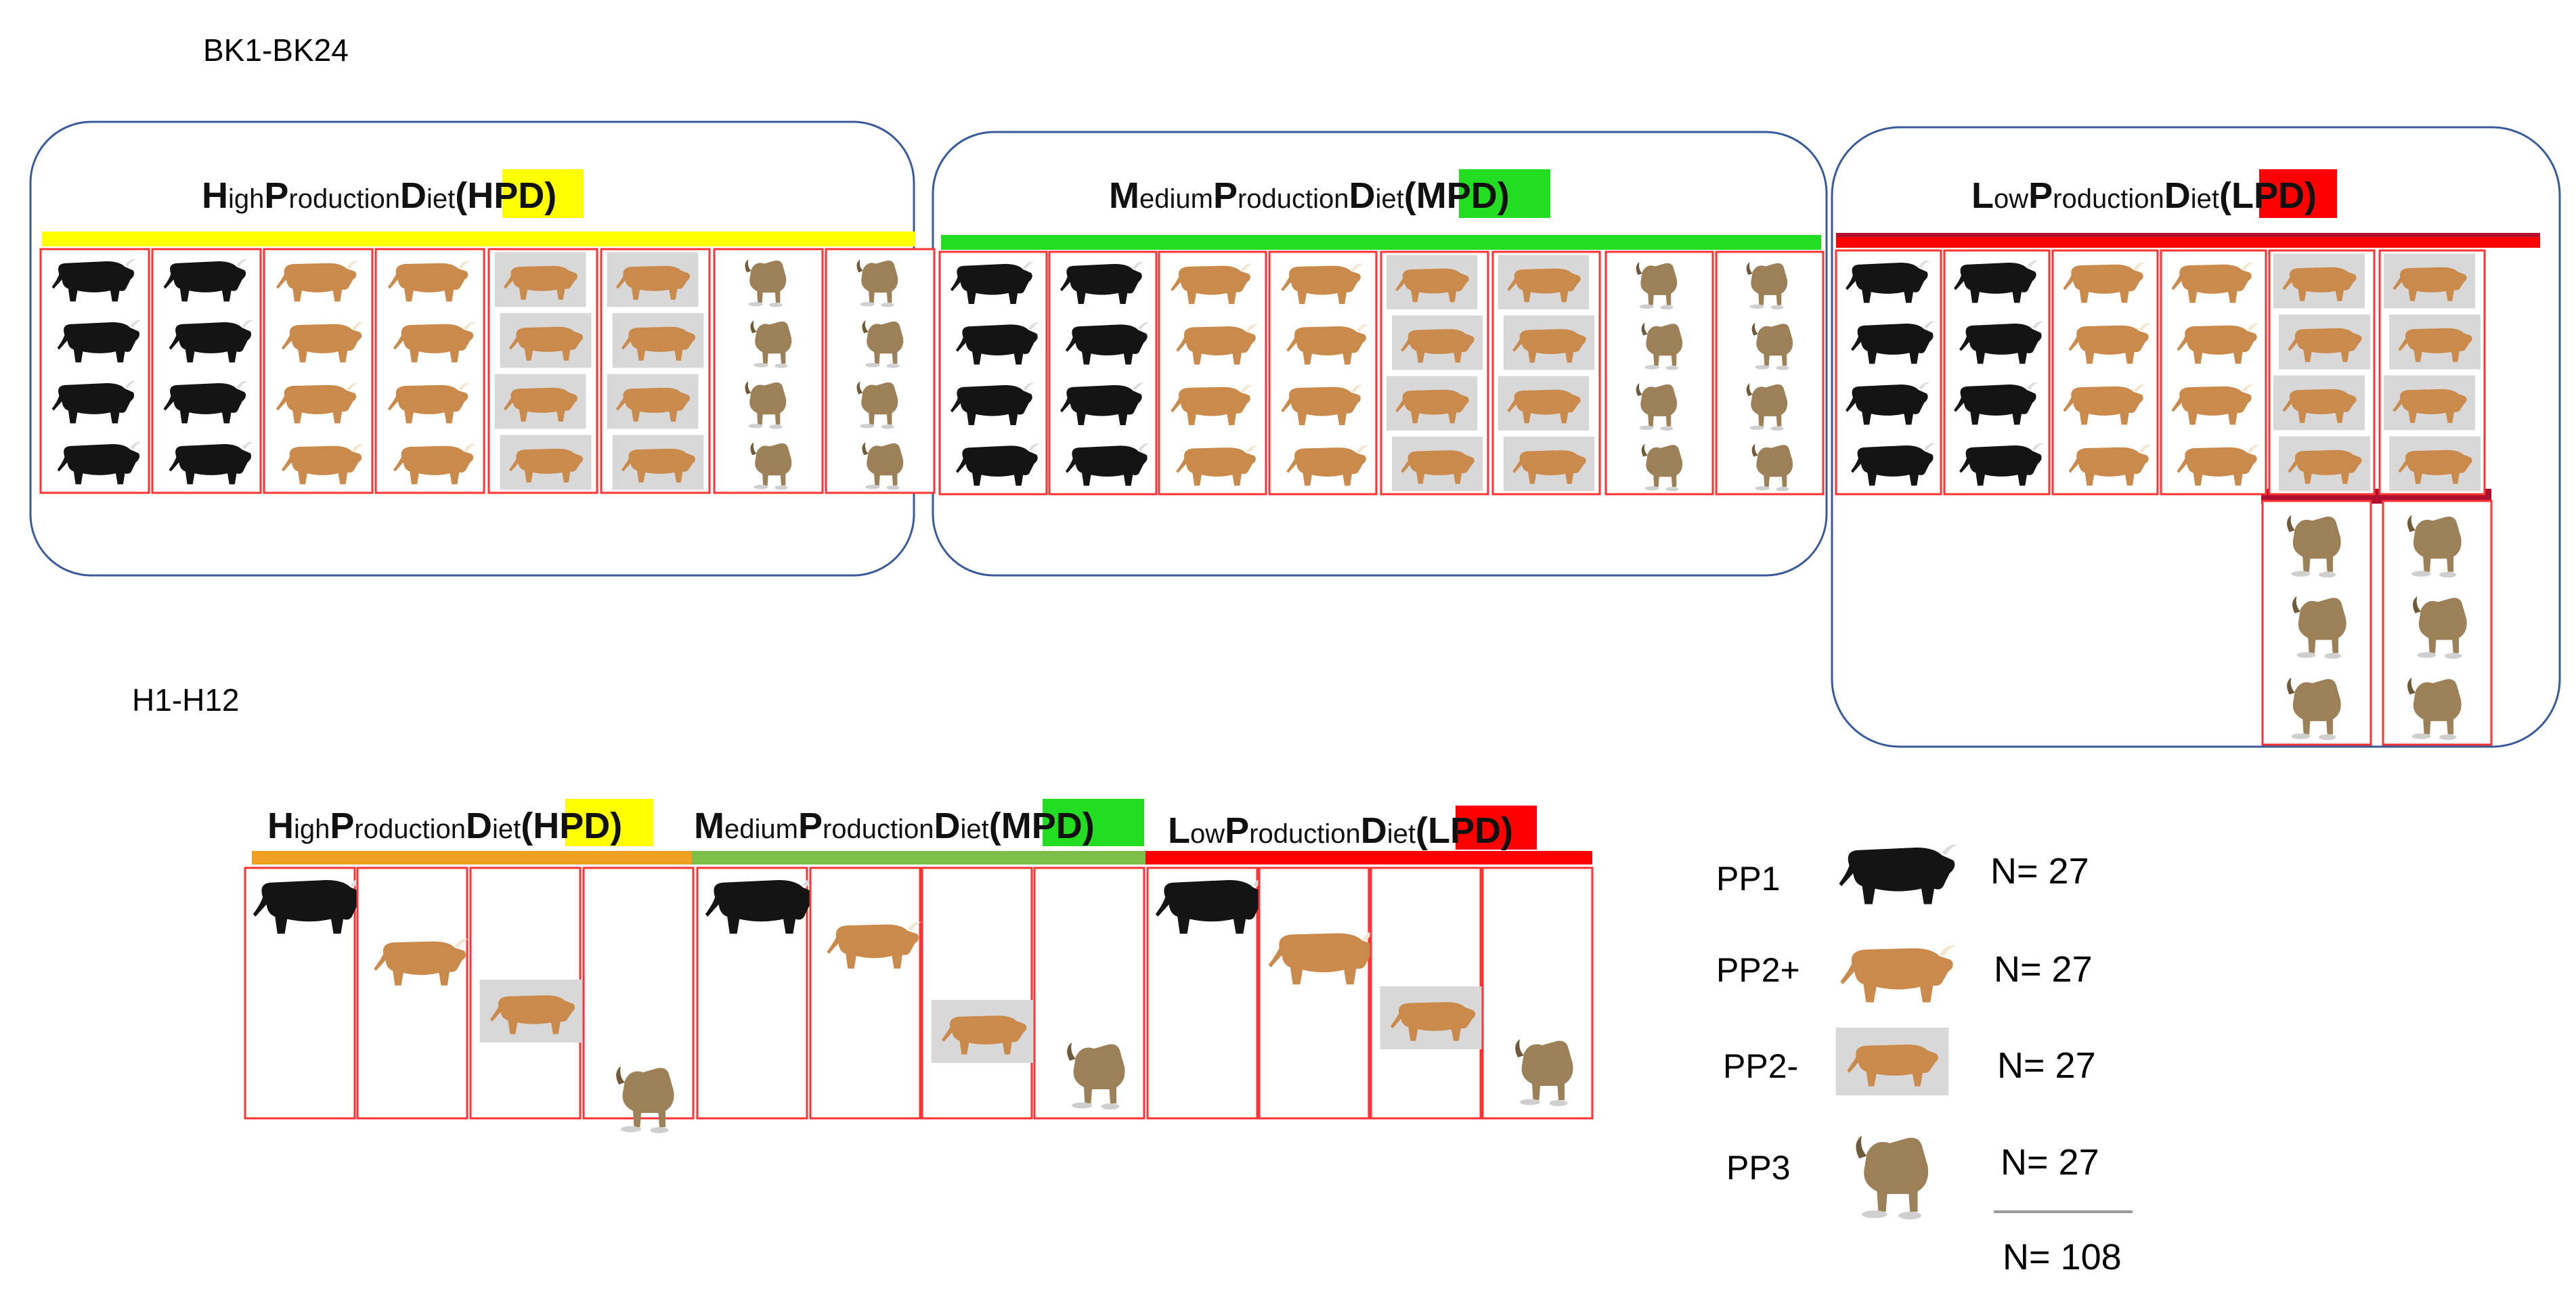 The image size is (2576, 1293). Describe the element at coordinates (1898, 874) in the screenshot. I see `black-bull-icon` at that location.